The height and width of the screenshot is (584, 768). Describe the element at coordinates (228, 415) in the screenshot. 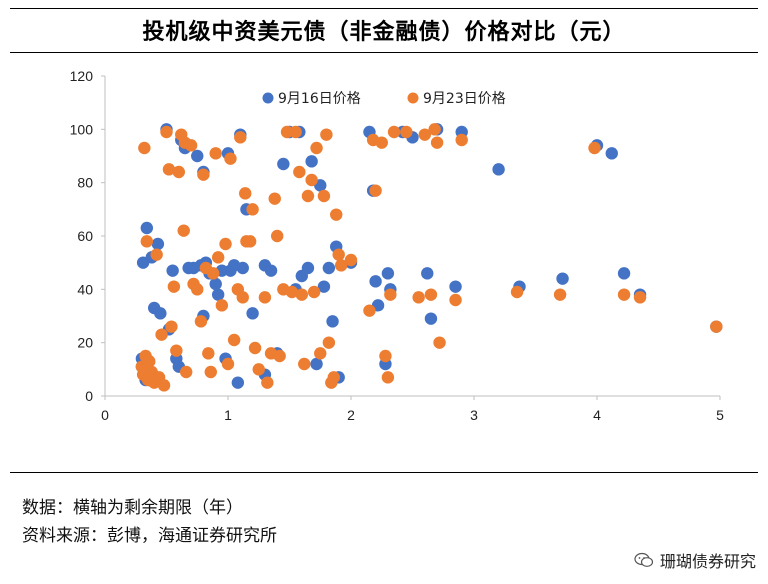

I see `x-tick-label: 1` at that location.